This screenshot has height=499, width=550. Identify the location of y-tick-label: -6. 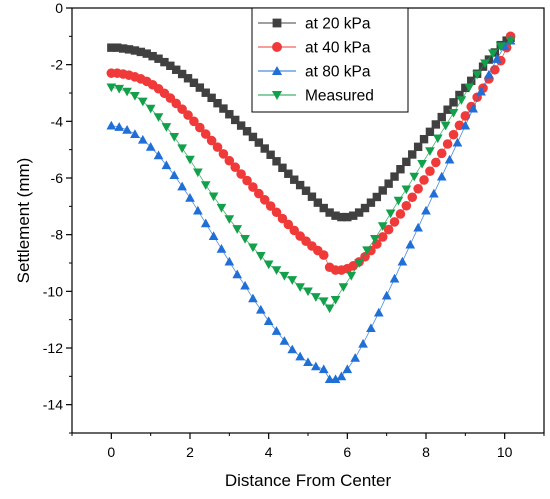
(57, 178).